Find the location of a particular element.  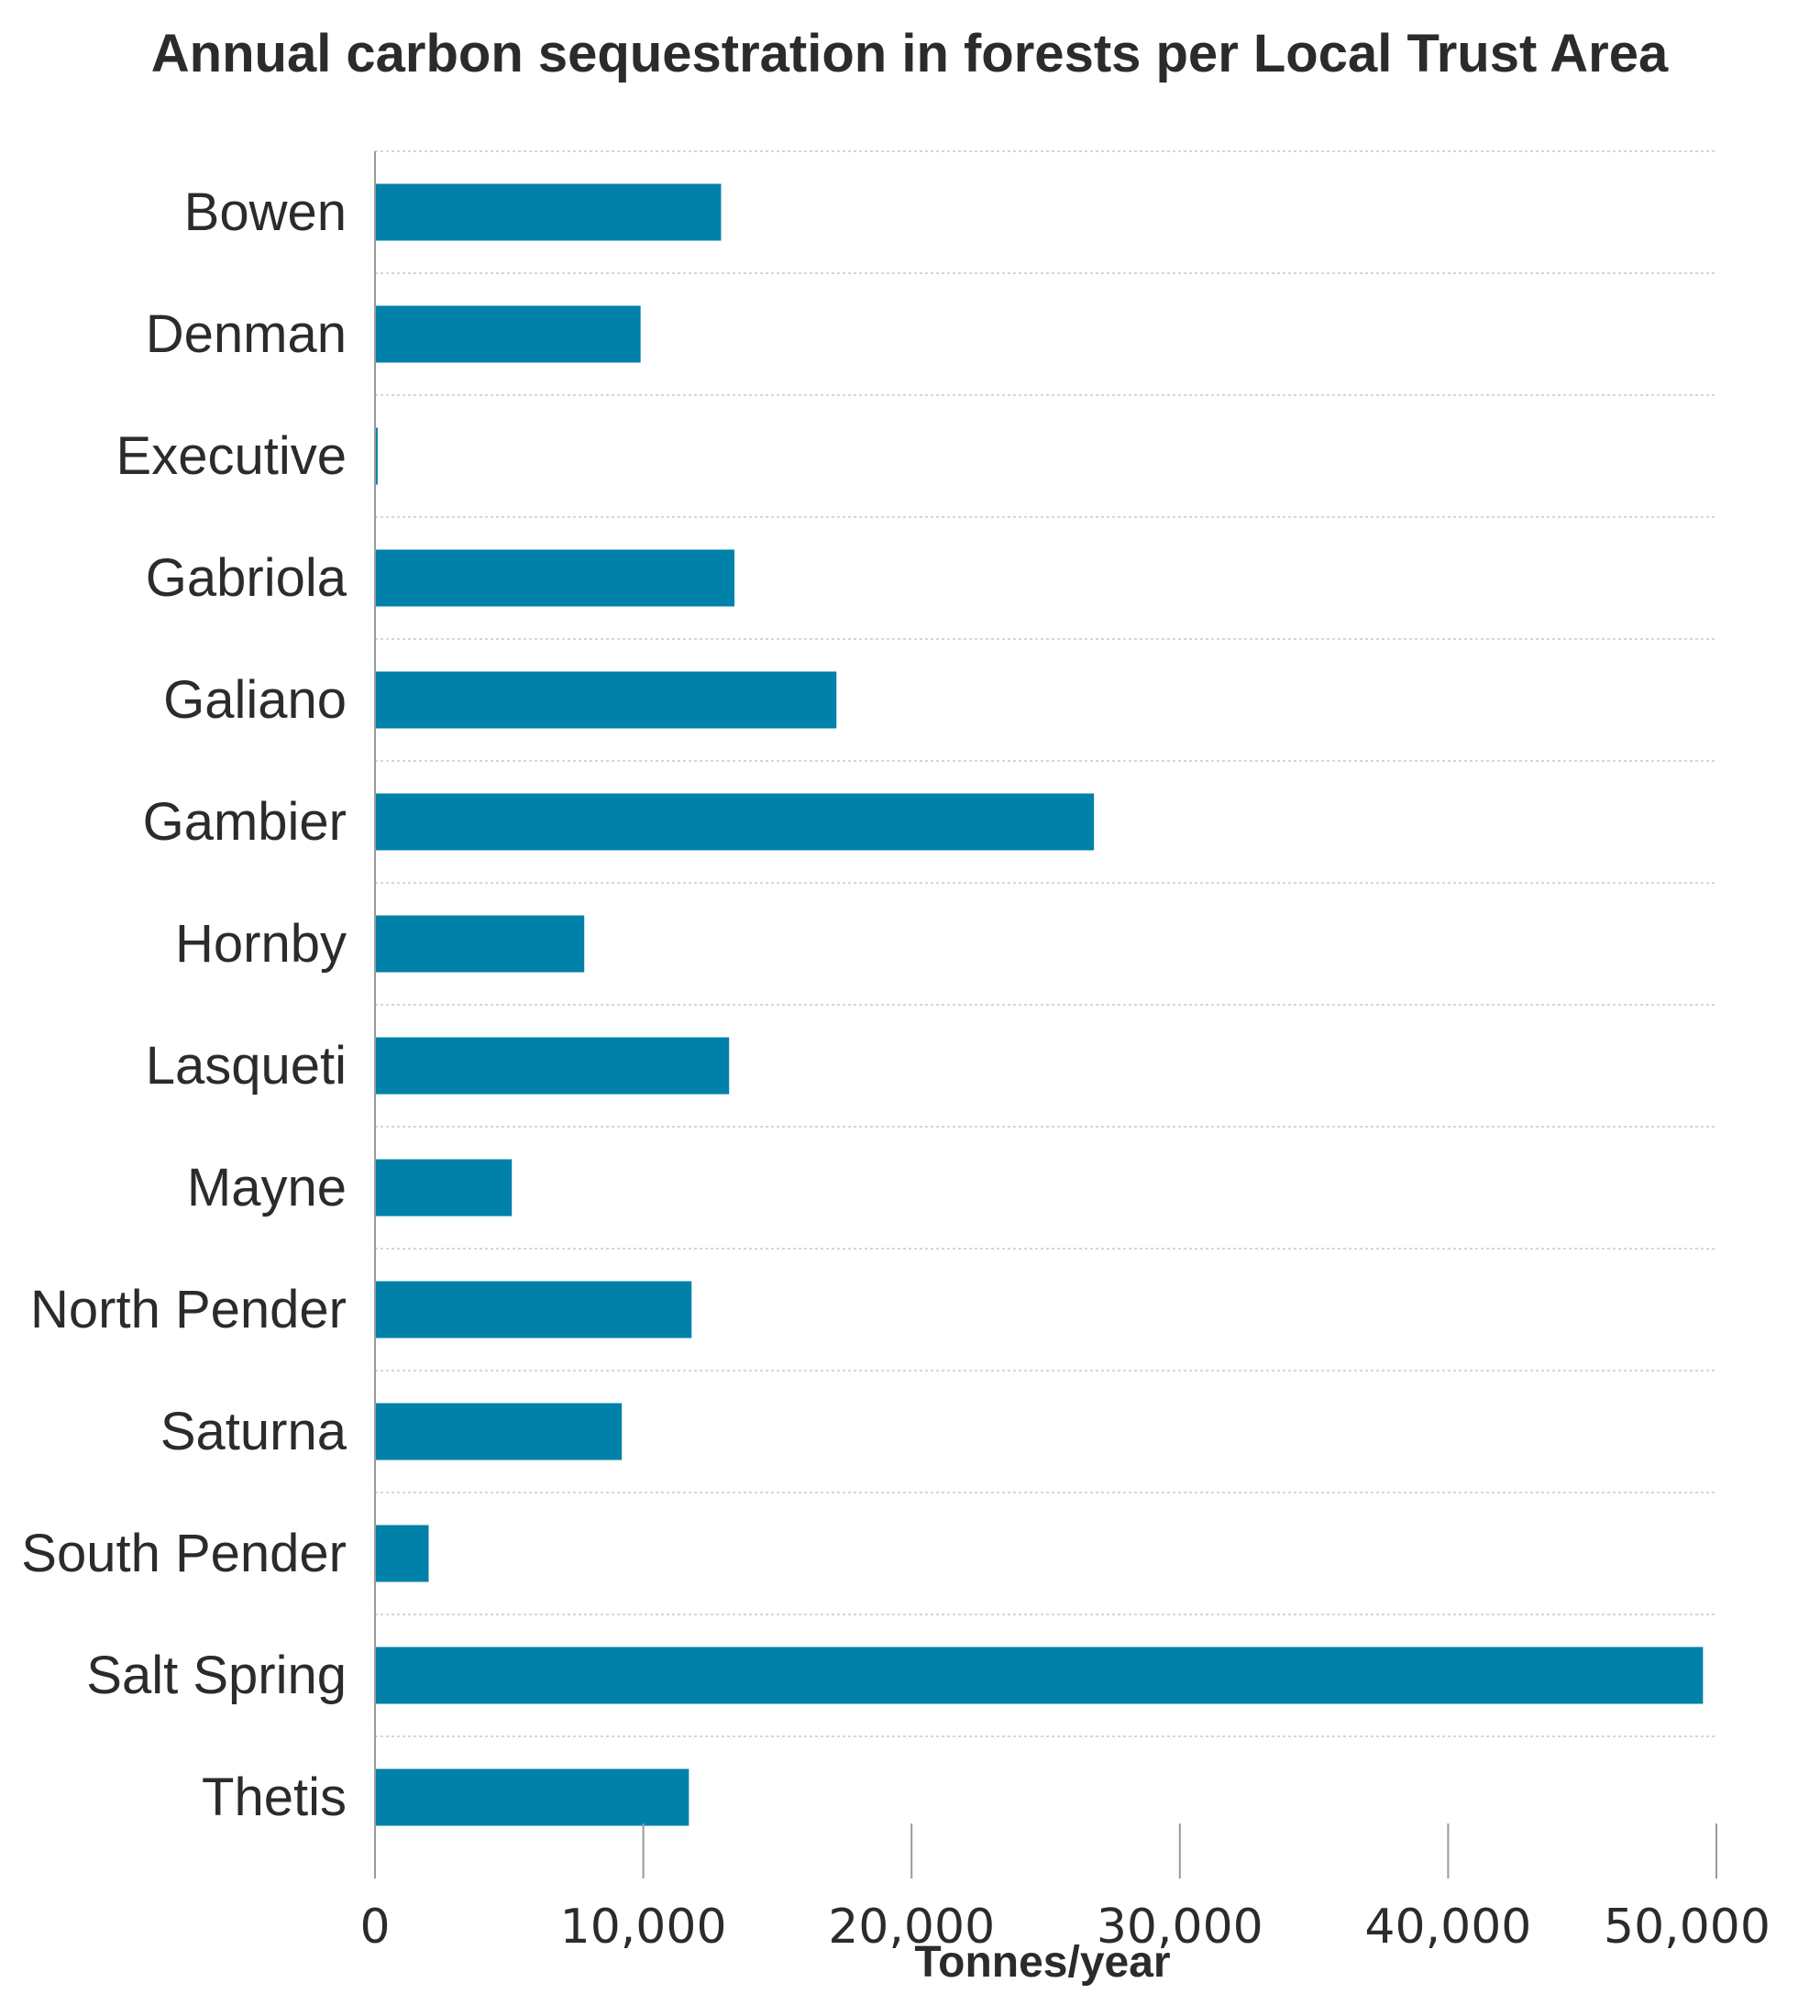

category-label: Thetis is located at coordinates (274, 1797).